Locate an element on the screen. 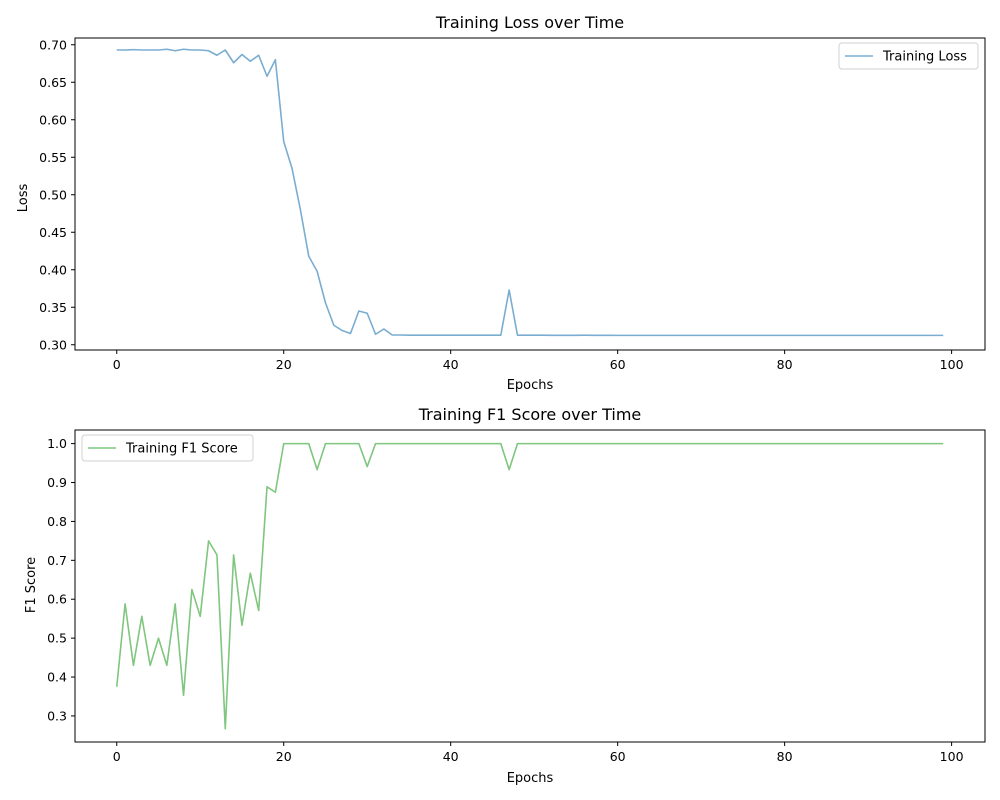 Image resolution: width=1000 pixels, height=800 pixels. y-tick-label: 0.9 is located at coordinates (57, 482).